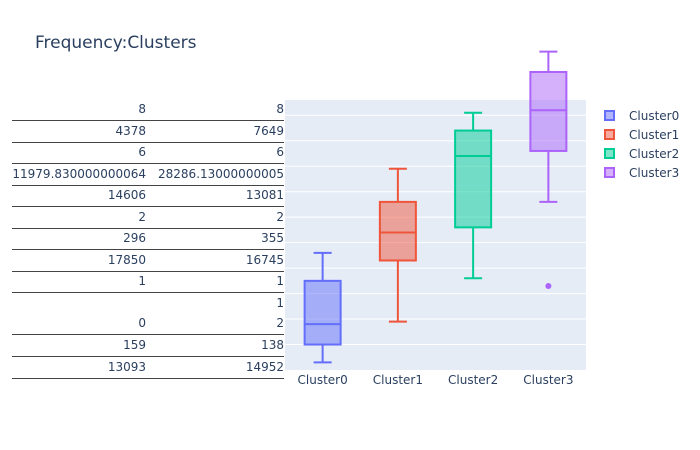 The image size is (700, 450). I want to click on table-cell-text: 7649, so click(268, 131).